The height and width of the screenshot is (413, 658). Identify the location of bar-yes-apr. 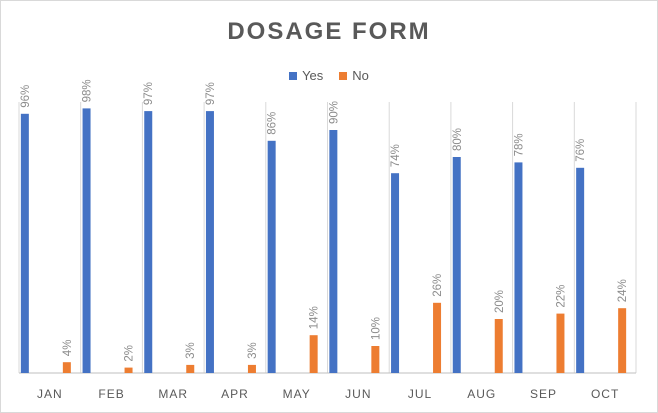
(209, 242).